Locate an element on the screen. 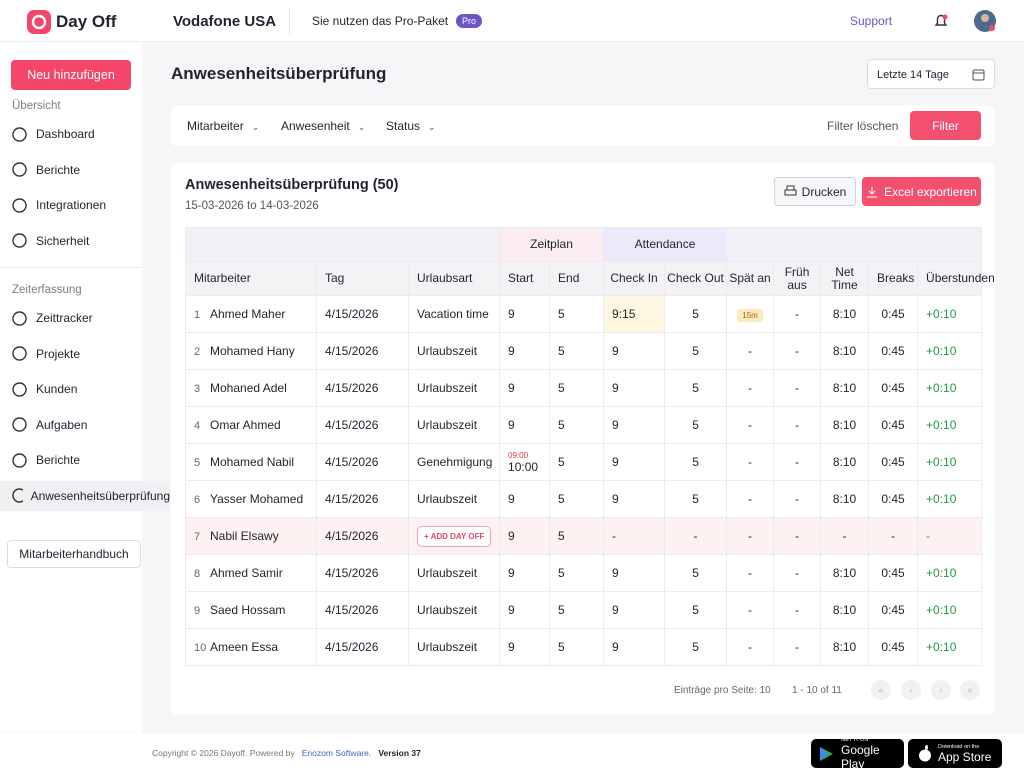 The height and width of the screenshot is (775, 1024). nav-item: Aufgaben is located at coordinates (71, 425).